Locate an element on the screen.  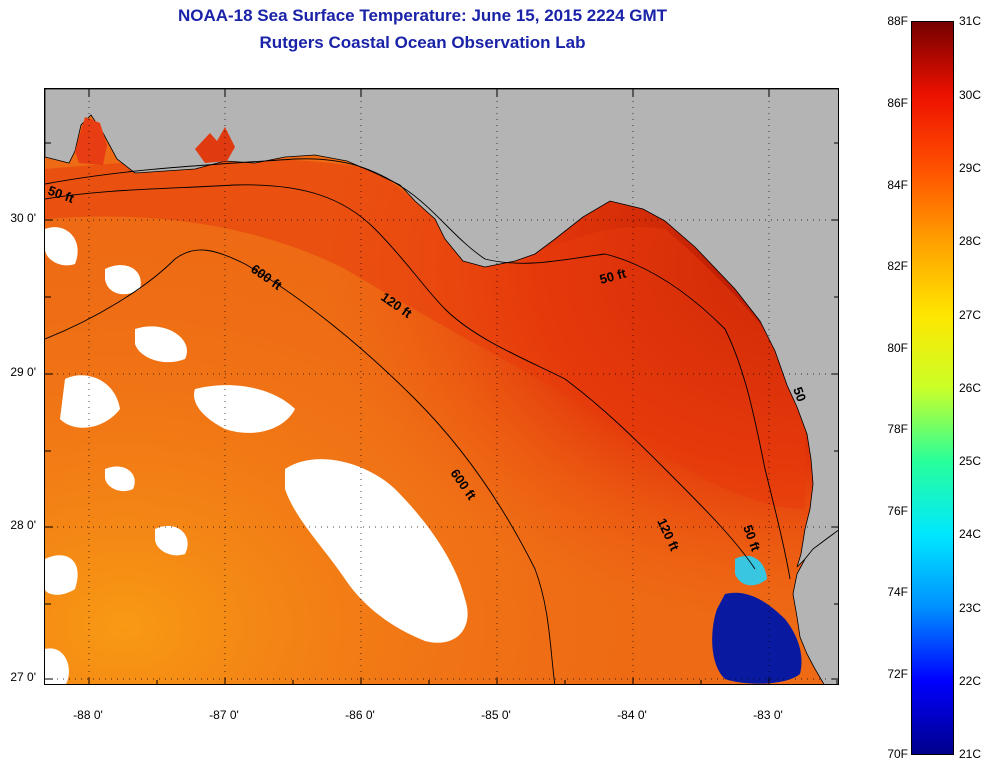
colorbar-c-label: 23C is located at coordinates (970, 608).